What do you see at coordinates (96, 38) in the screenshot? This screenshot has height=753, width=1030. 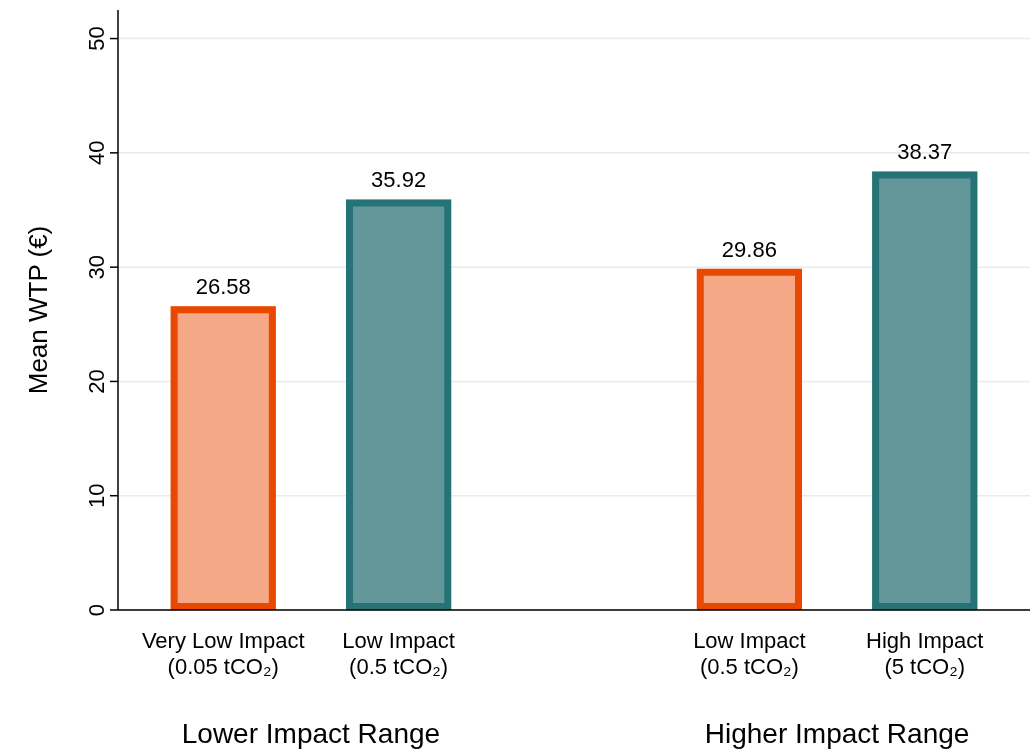 I see `y-tick-label: 50` at bounding box center [96, 38].